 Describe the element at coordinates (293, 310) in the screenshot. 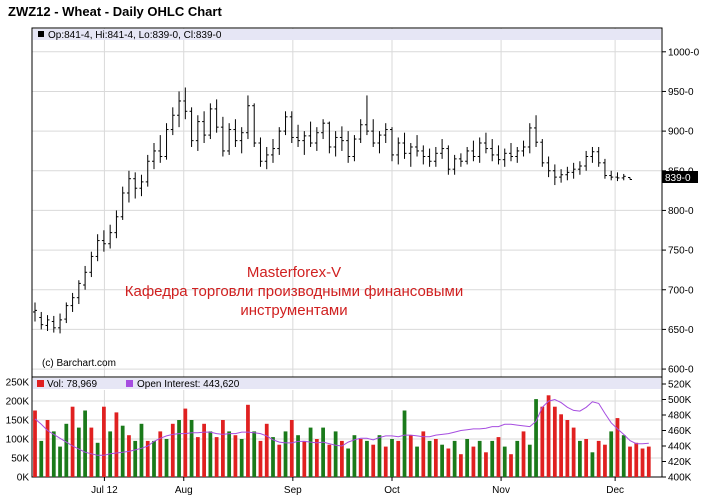

I see `watermark-line-3: инструментами` at that location.